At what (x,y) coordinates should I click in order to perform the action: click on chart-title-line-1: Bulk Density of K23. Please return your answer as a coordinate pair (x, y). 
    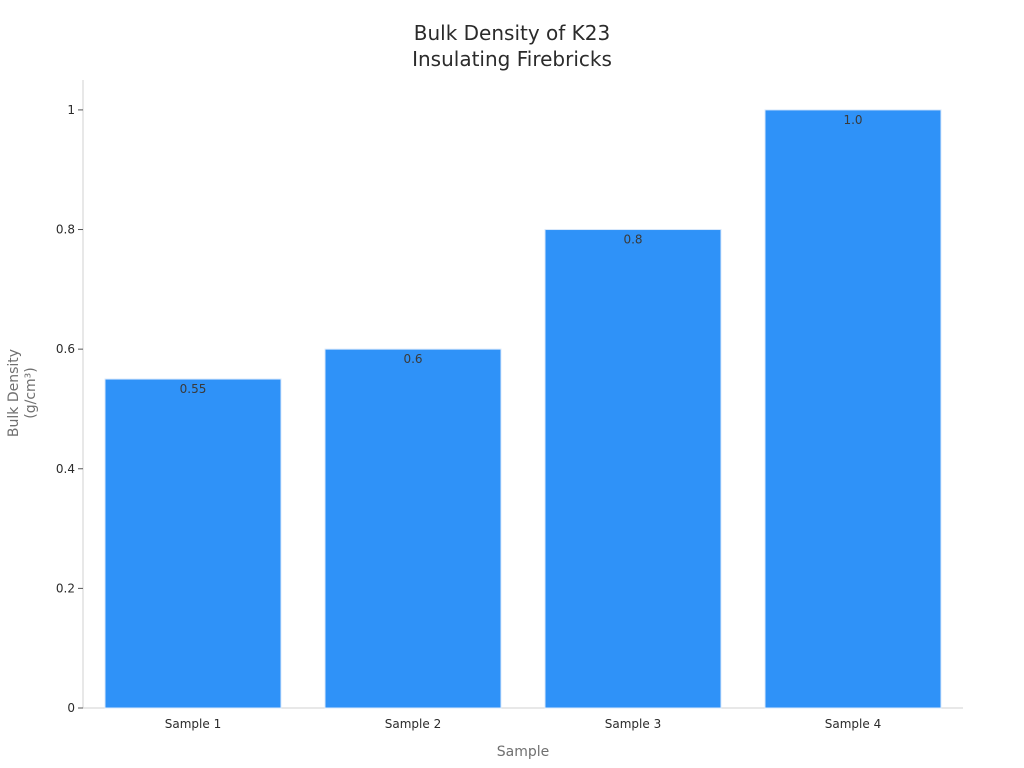
    Looking at the image, I should click on (512, 33).